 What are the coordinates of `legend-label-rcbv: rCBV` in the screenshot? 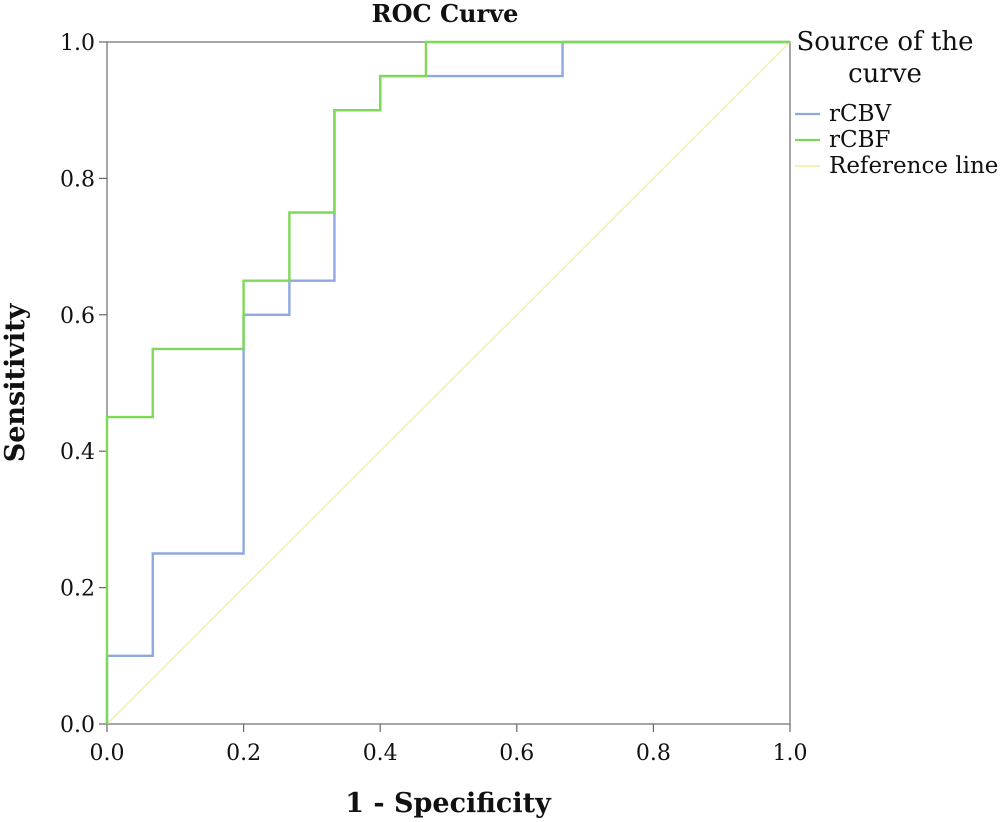 It's located at (860, 114).